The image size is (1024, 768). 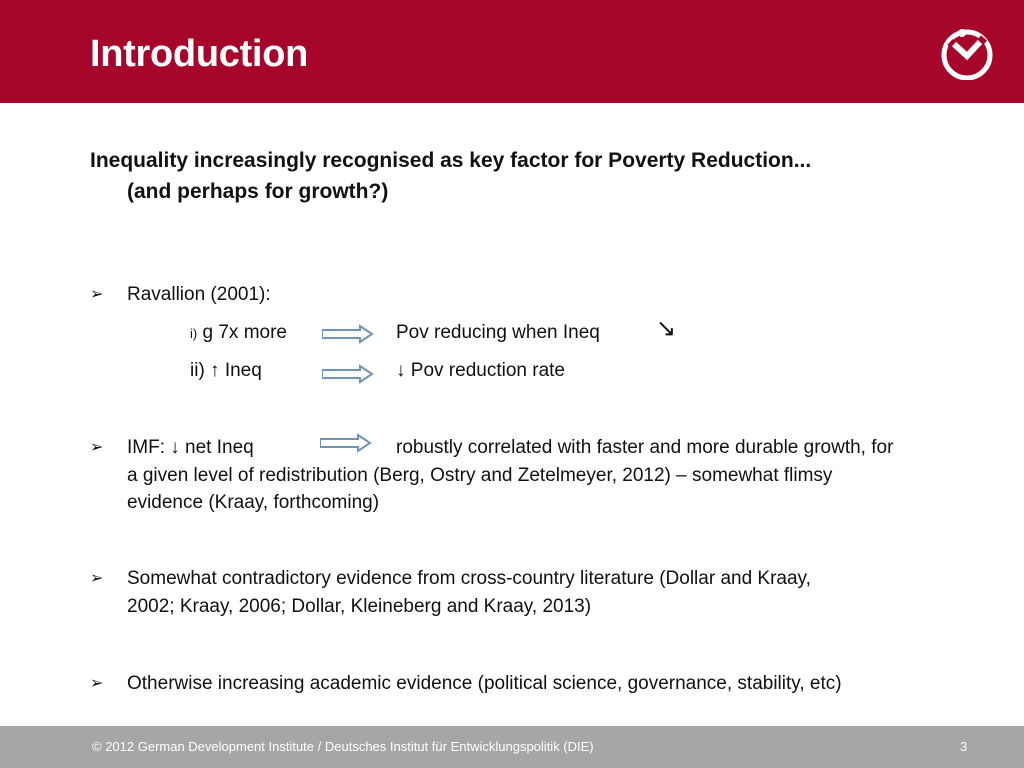 What do you see at coordinates (545, 295) in the screenshot?
I see `bullet-ravallion: ➢ Ravallion (2001):` at bounding box center [545, 295].